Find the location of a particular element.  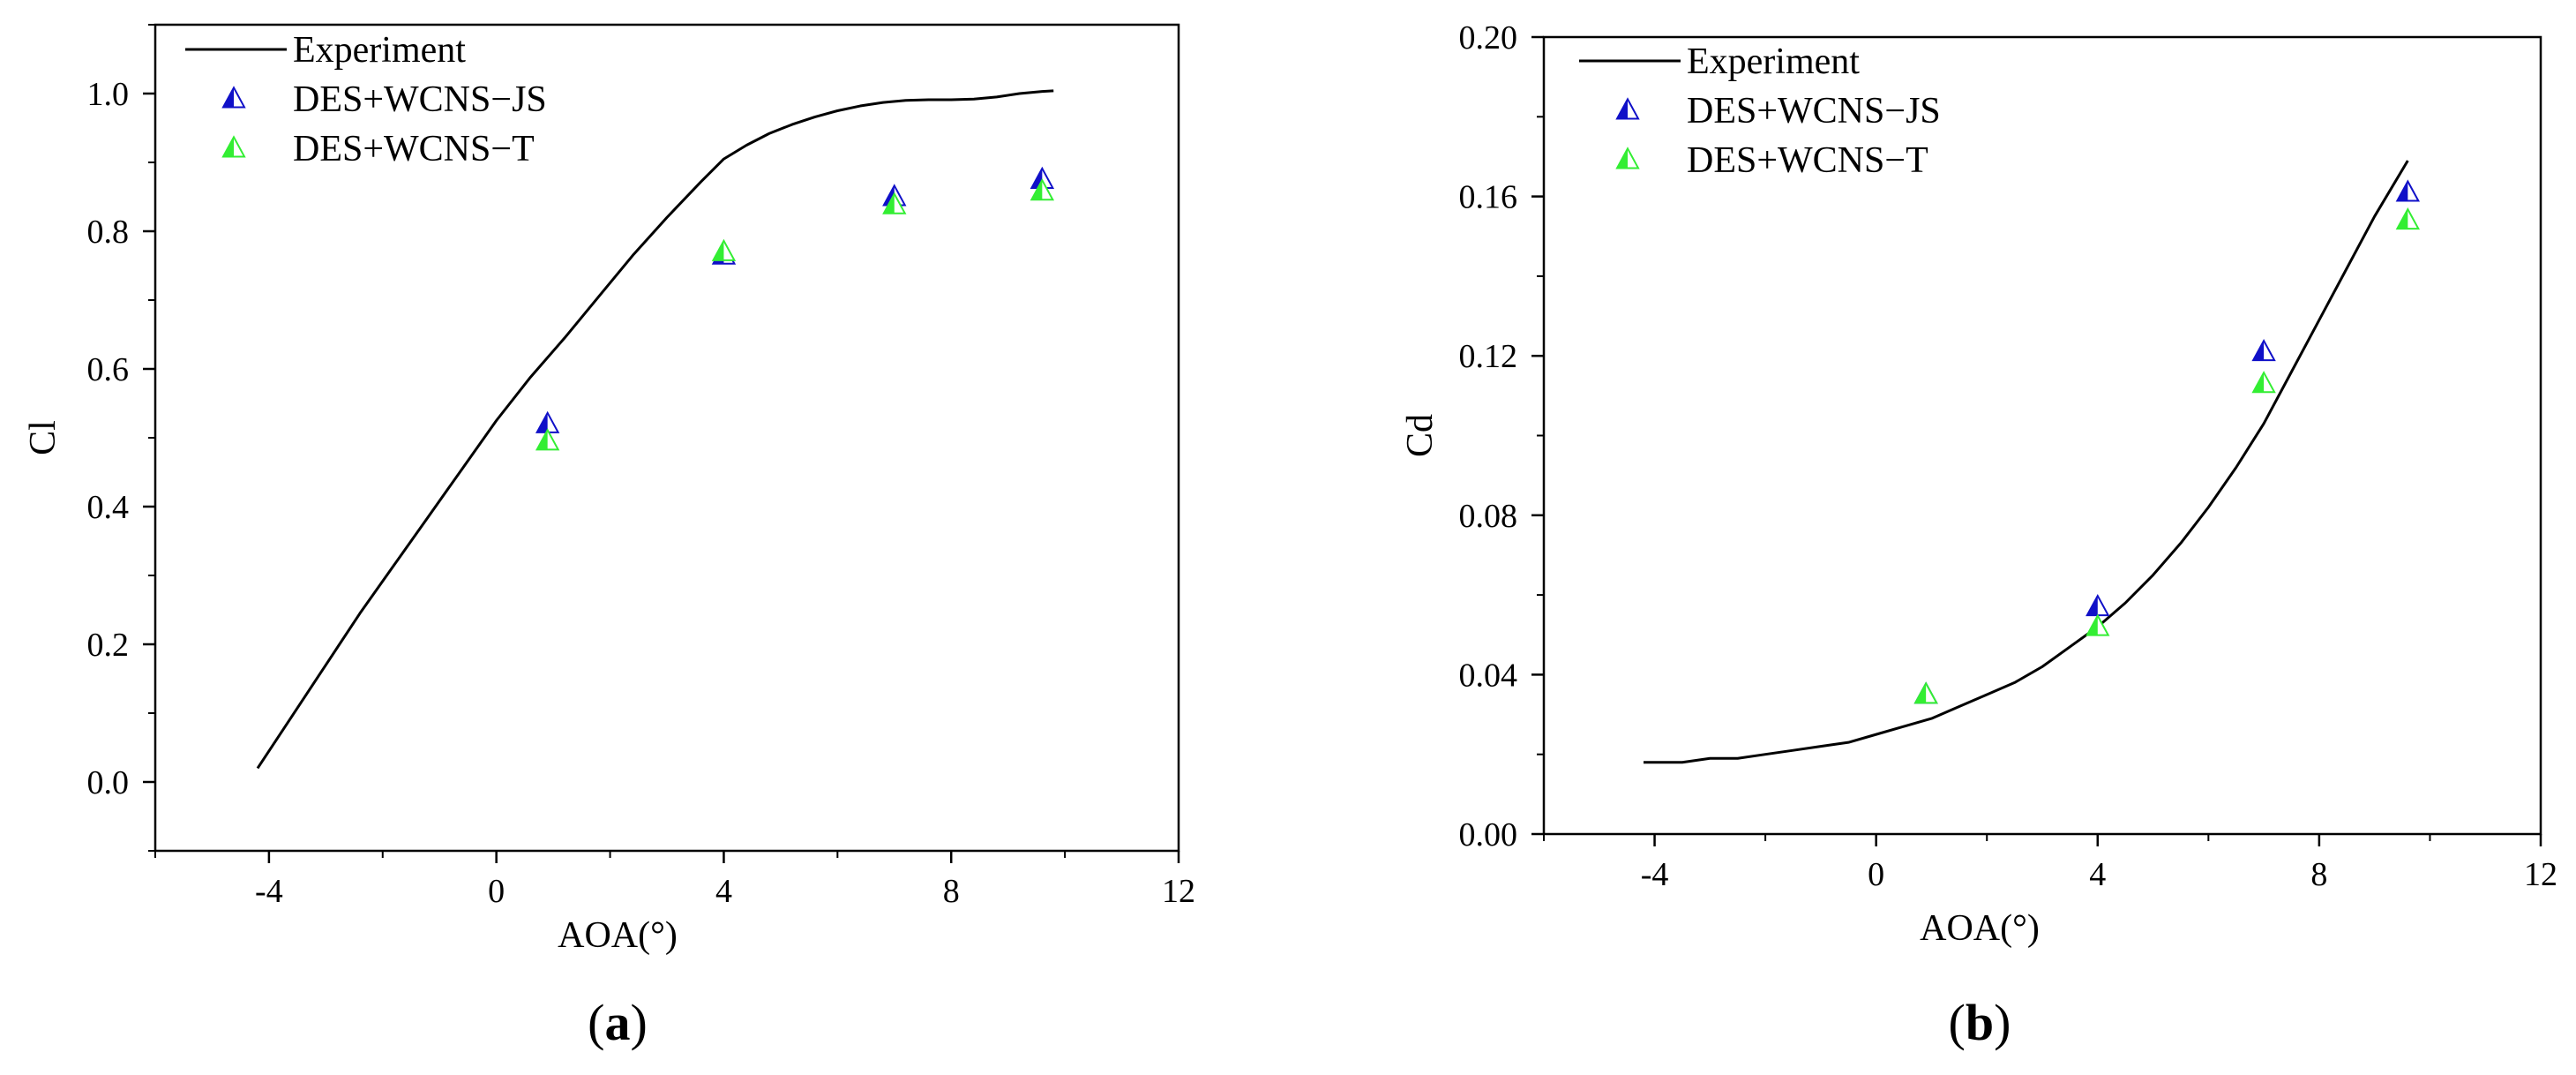

y-tick-label: 0.04 is located at coordinates (1489, 675).